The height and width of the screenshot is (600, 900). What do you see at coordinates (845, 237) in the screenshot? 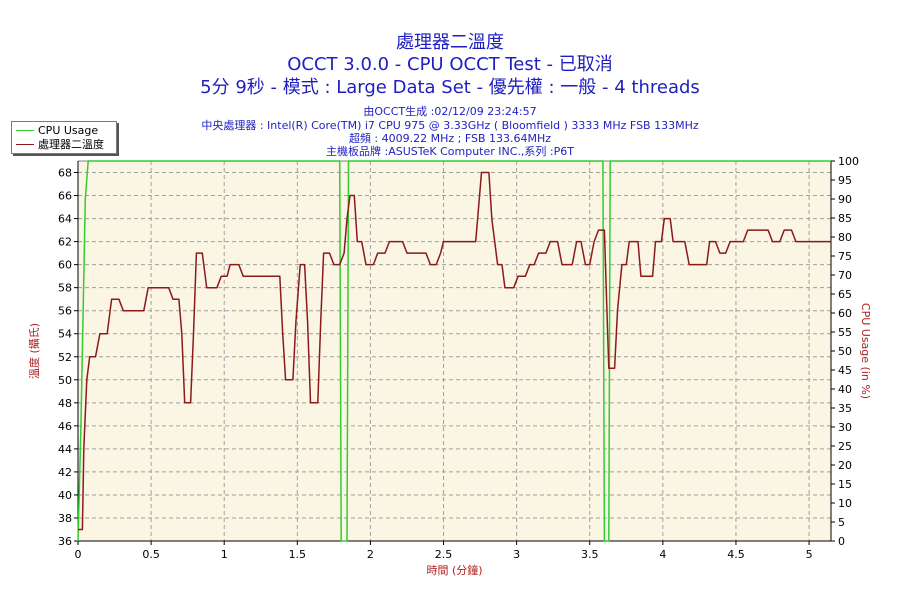
I see `y2-tick-label: 80` at bounding box center [845, 237].